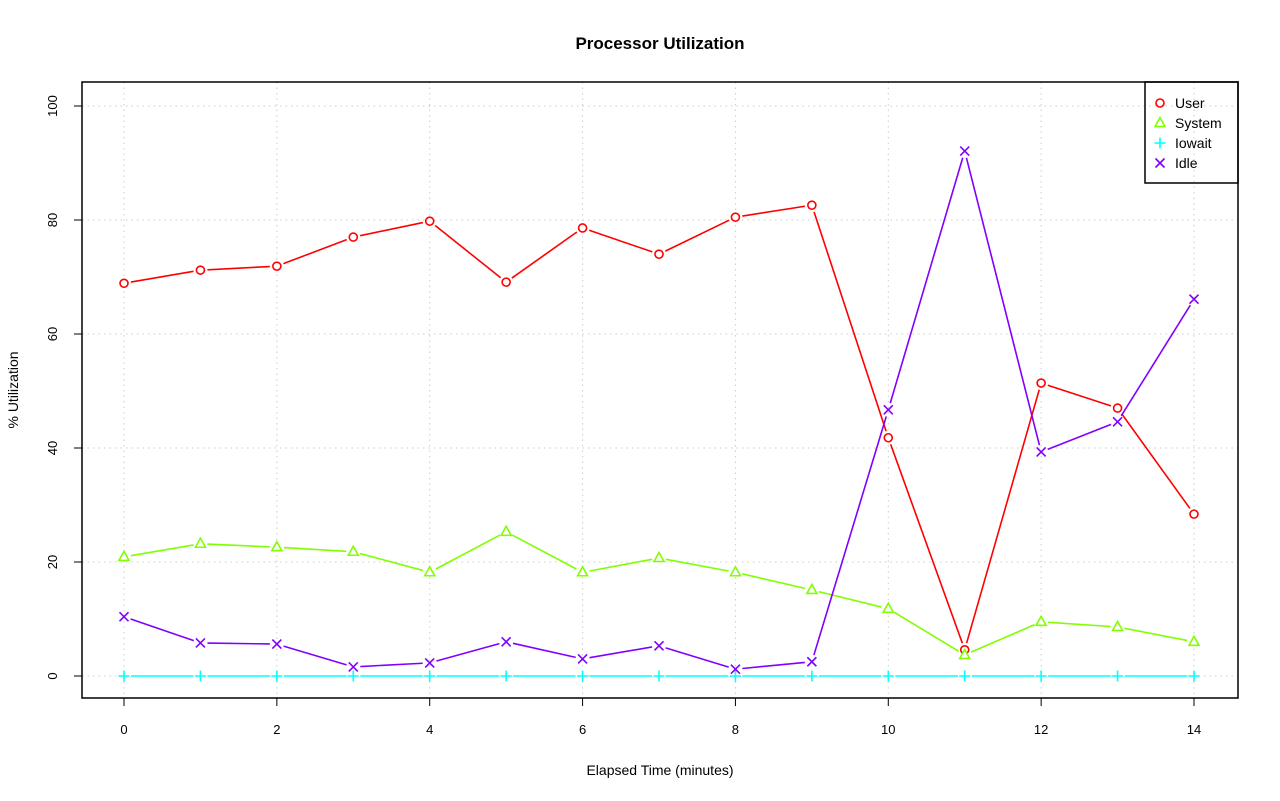 The width and height of the screenshot is (1280, 801). Describe the element at coordinates (1160, 143) in the screenshot. I see `legend-marker-iowait` at that location.